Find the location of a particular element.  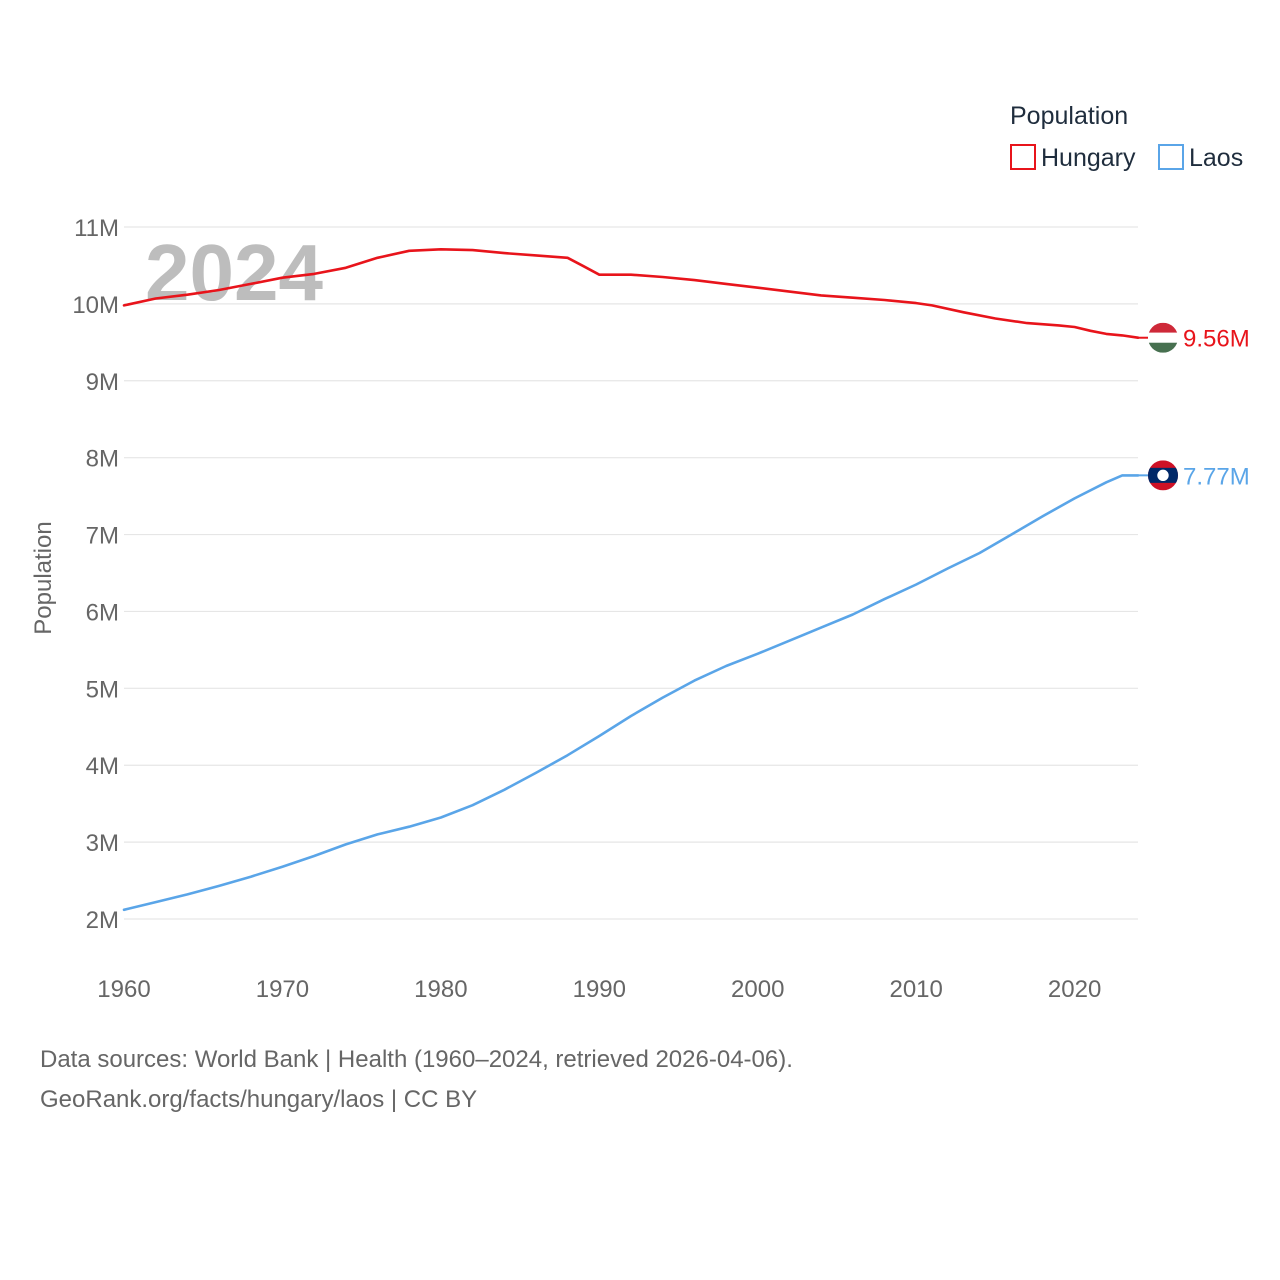

y-tick-label: 2M is located at coordinates (102, 920).